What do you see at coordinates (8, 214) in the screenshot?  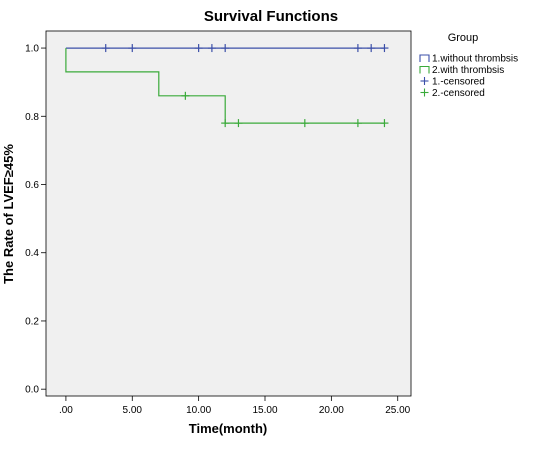 I see `y-axis-label: The Rate of LVEF≥45%` at bounding box center [8, 214].